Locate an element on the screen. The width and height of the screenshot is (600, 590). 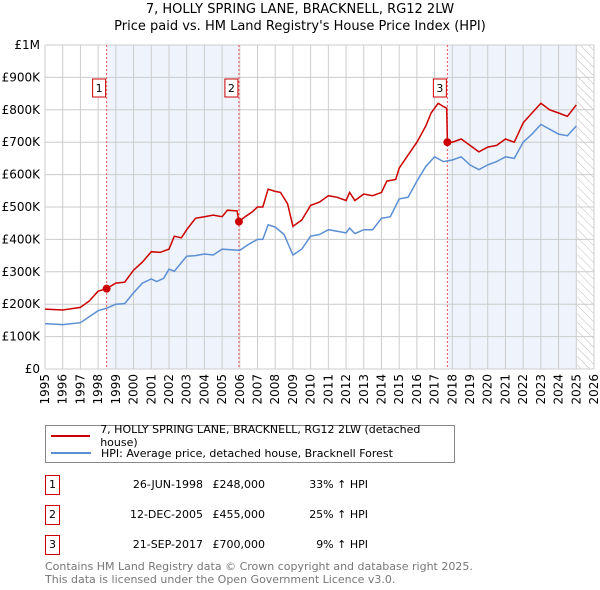
sale-marker: 2 is located at coordinates (52, 515).